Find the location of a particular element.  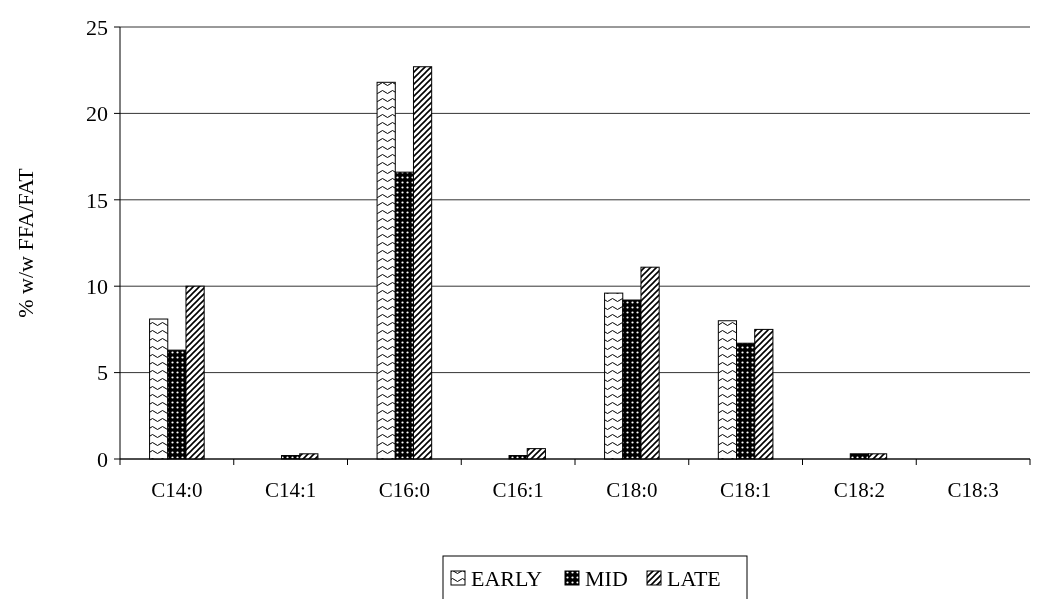

y-axis-title: % w/w FFA/FAT is located at coordinates (25, 242).